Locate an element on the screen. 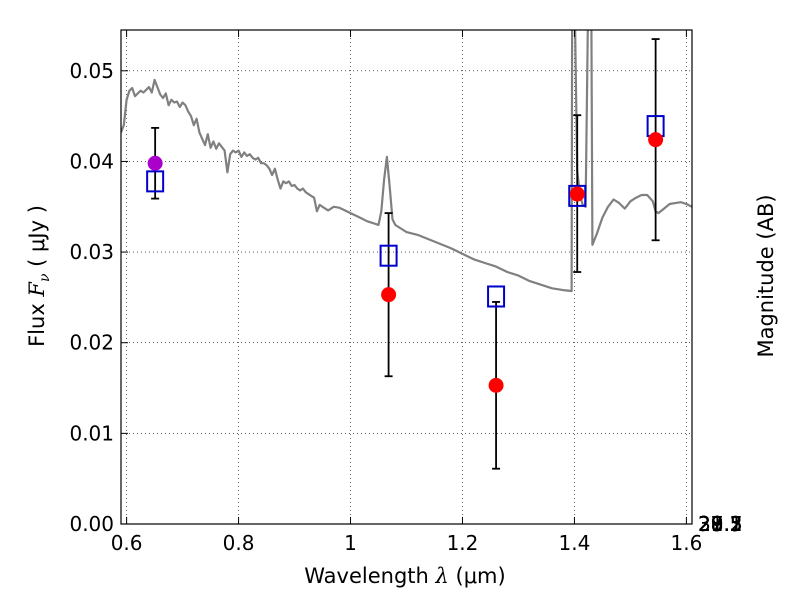 Image resolution: width=800 pixels, height=600 pixels. magnitude-tick-label: 27.7 is located at coordinates (720, 524).